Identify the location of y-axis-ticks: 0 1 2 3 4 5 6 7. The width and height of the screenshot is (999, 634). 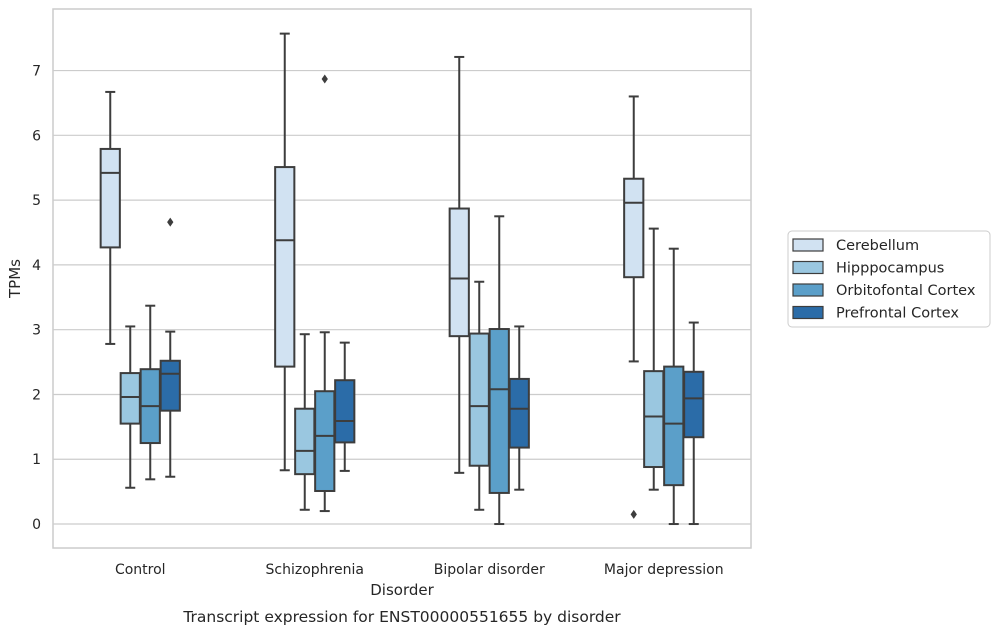
(36, 298).